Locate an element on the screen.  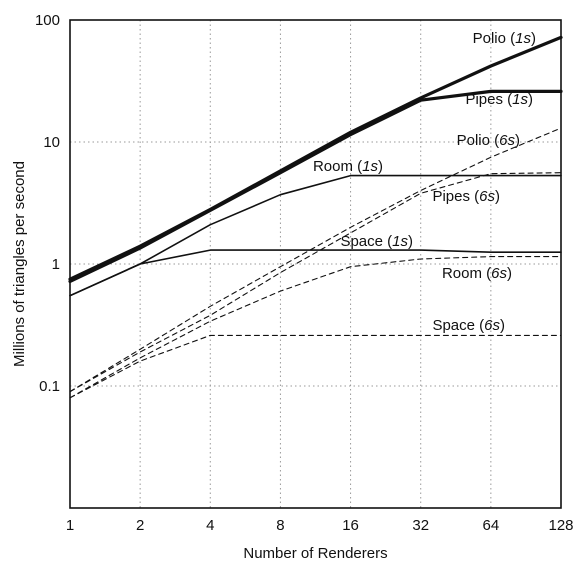
y-tick-label: 10 is located at coordinates (51, 142).